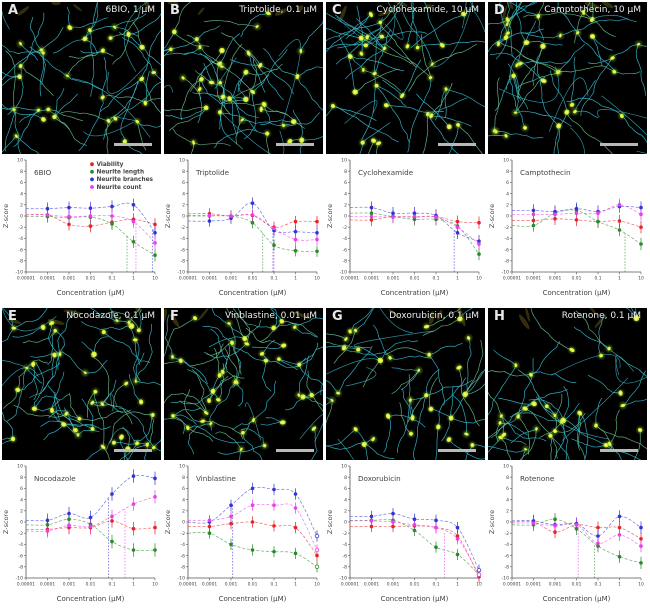  Describe the element at coordinates (567, 384) in the screenshot. I see `microscopy-image: H Rotenone, 0.1 µM` at that location.